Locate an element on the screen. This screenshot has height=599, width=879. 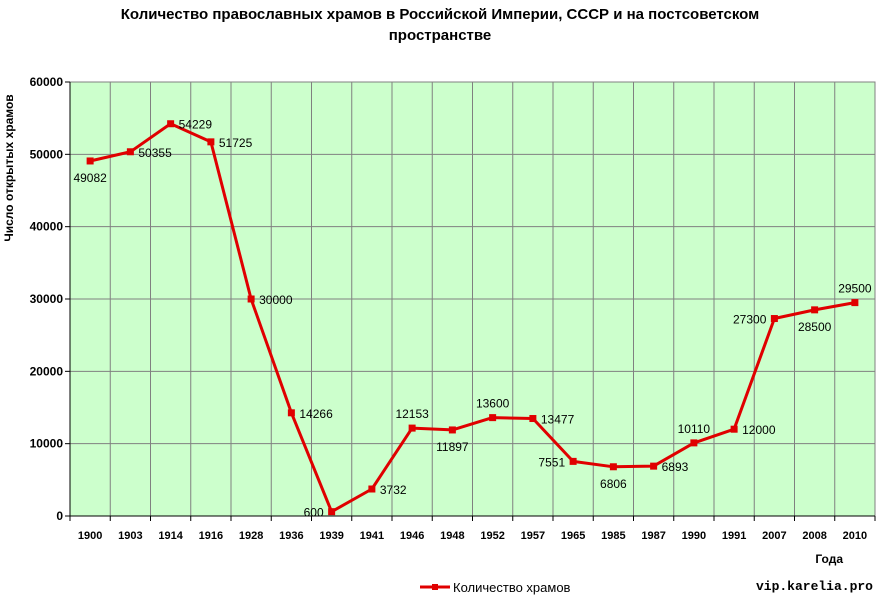
data-label: 12153 is located at coordinates (412, 414).